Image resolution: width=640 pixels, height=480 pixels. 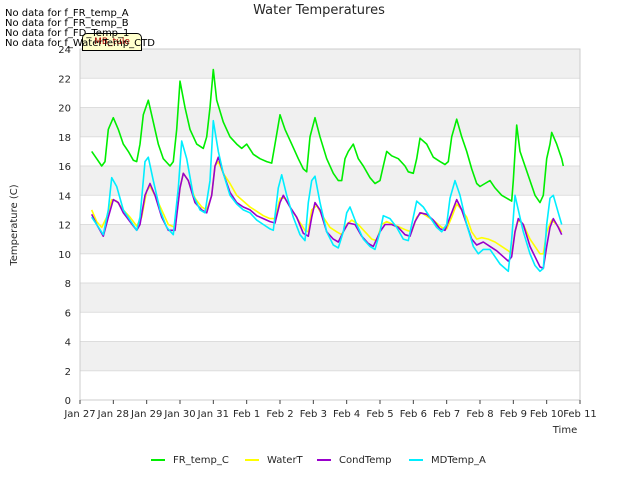 I want to click on x-tick-label: Jan 28, so click(x=113, y=414).